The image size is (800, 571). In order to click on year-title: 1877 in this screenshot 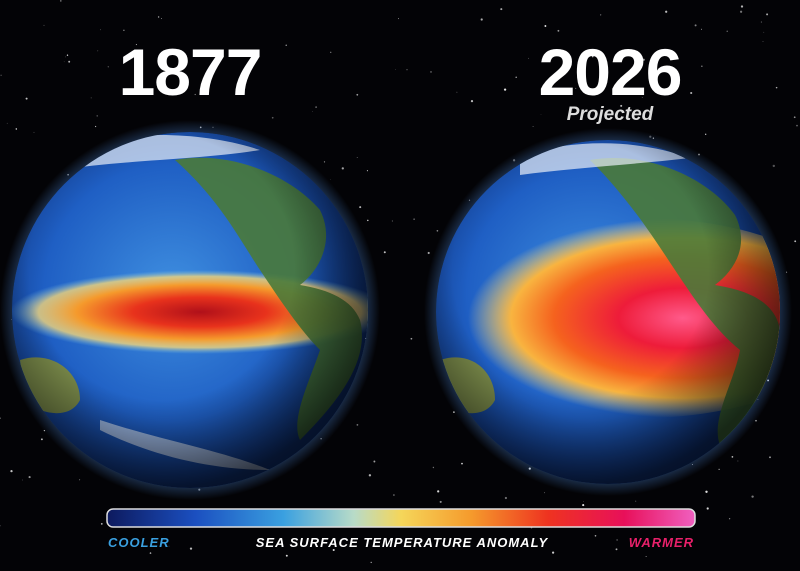, I will do `click(190, 72)`.